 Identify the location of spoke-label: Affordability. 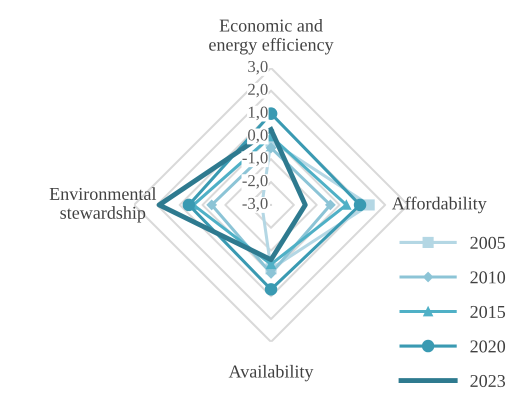
(439, 205).